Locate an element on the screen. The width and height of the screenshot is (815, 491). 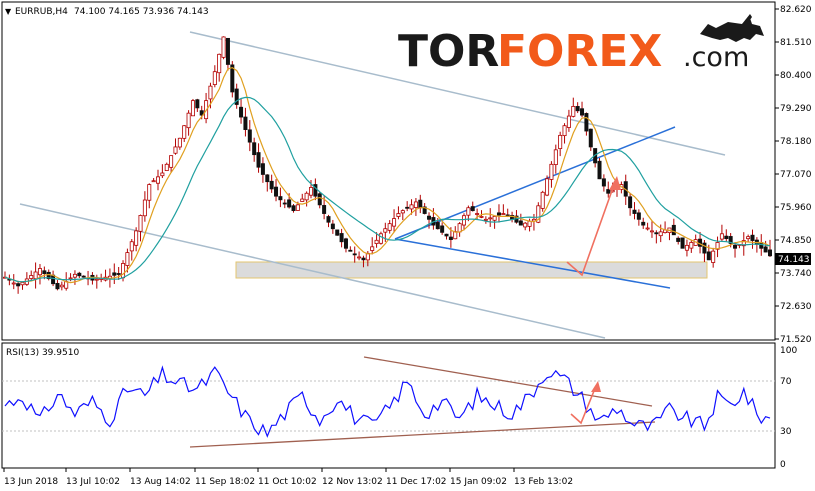
time-tick-label: 11 Dec 17:02 is located at coordinates (416, 482).